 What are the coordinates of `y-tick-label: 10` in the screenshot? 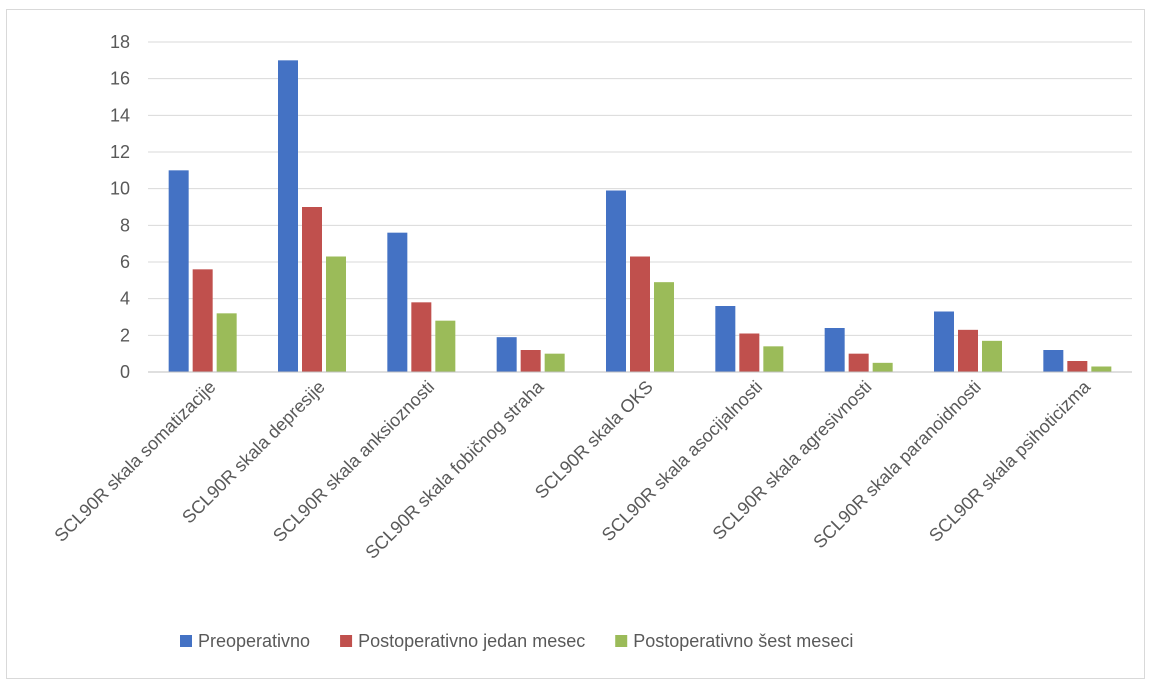 It's located at (120, 189).